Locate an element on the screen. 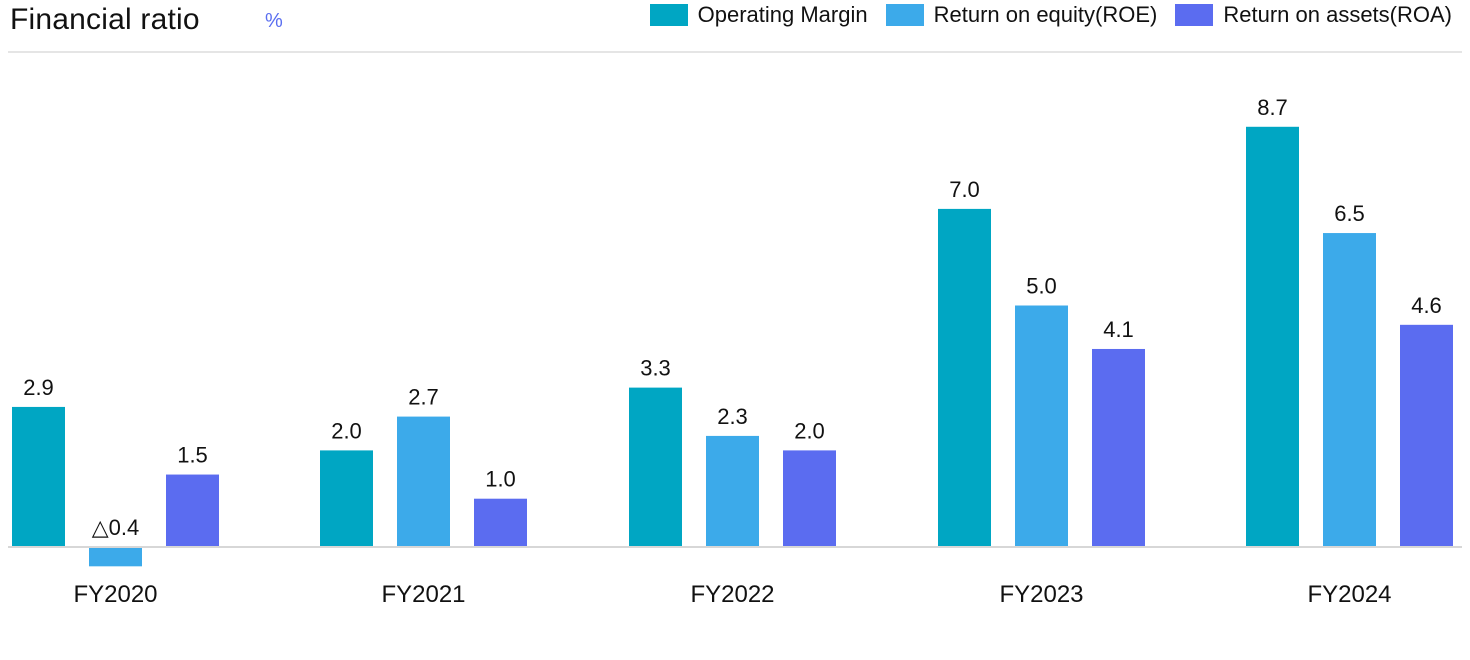 The height and width of the screenshot is (660, 1470). bar-fy2022-roa is located at coordinates (809, 498).